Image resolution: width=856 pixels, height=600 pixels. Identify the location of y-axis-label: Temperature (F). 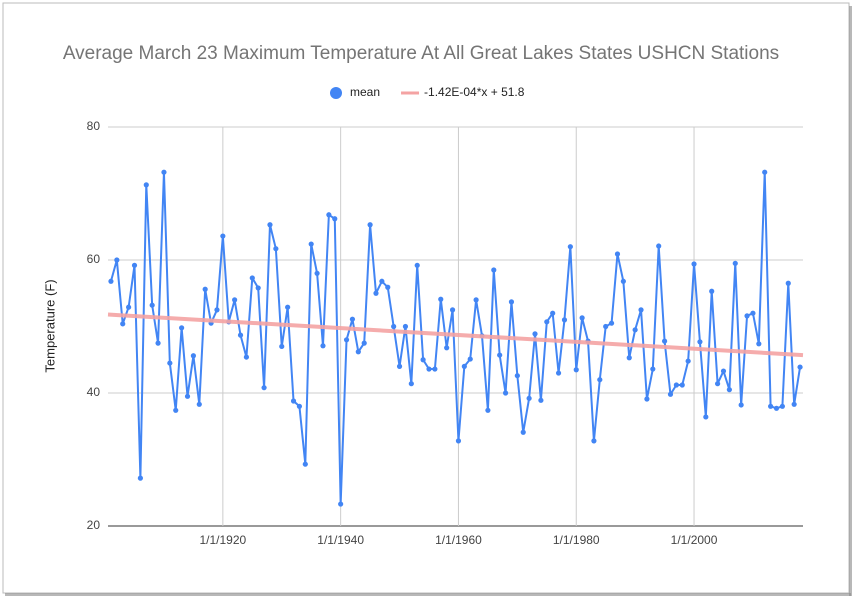
(49, 325).